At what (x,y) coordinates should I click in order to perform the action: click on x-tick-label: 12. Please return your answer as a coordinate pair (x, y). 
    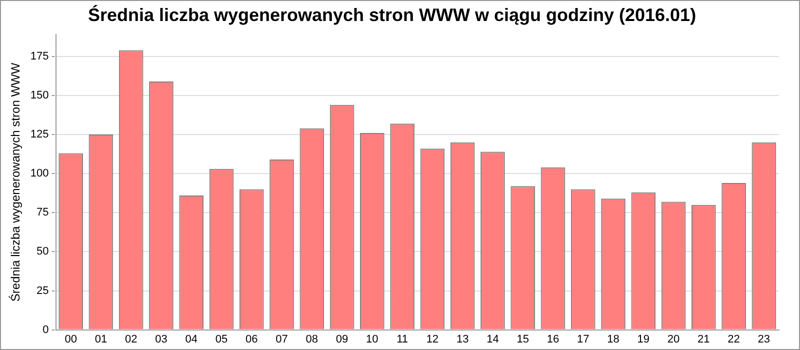
    Looking at the image, I should click on (432, 339).